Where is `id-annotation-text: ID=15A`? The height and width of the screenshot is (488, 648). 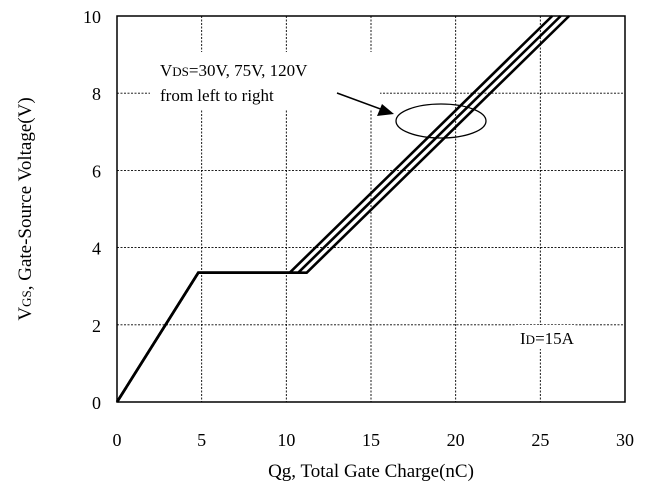 id-annotation-text: ID=15A is located at coordinates (547, 338).